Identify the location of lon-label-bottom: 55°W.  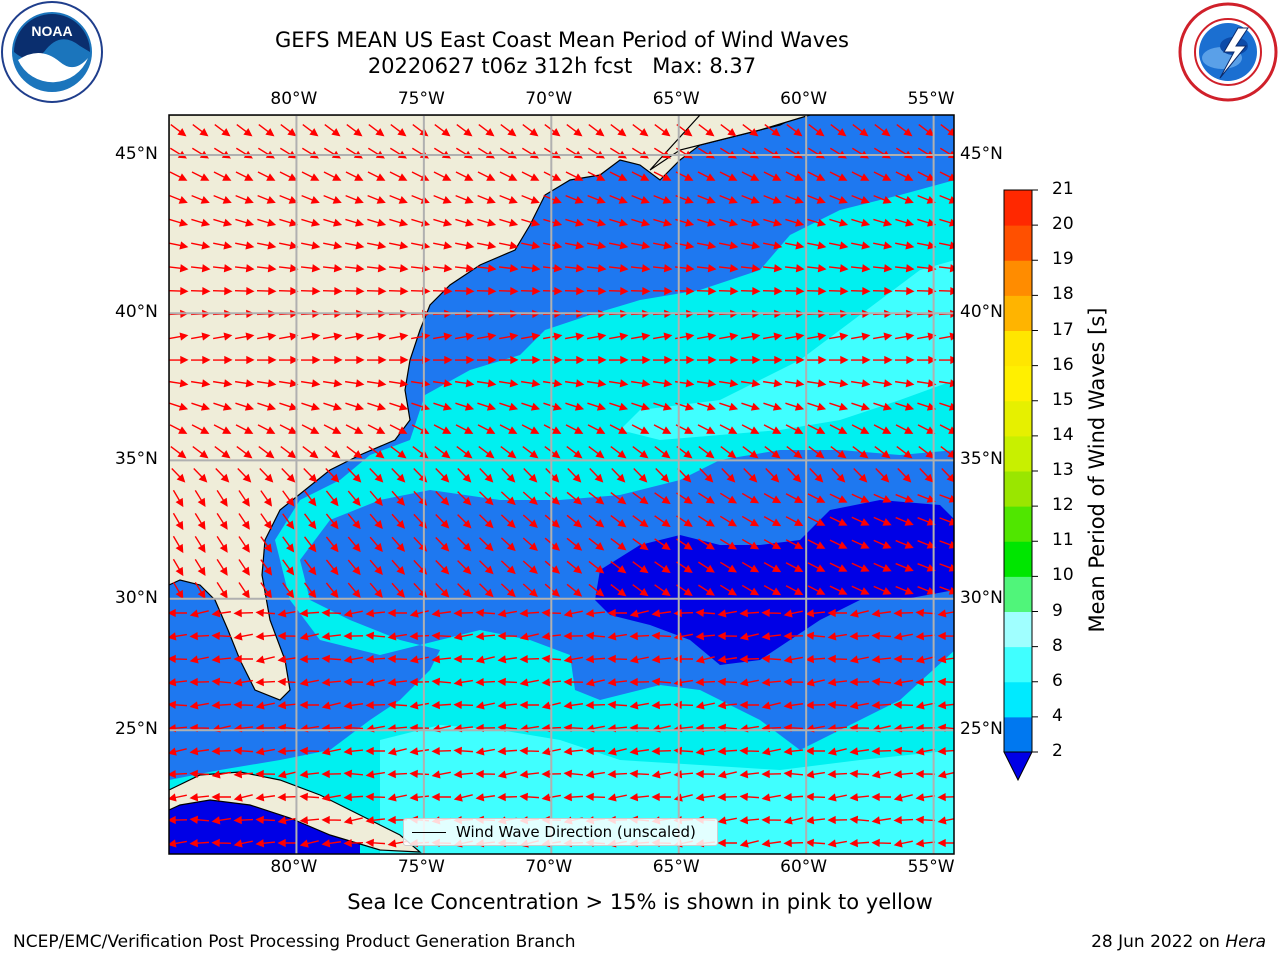
(931, 867).